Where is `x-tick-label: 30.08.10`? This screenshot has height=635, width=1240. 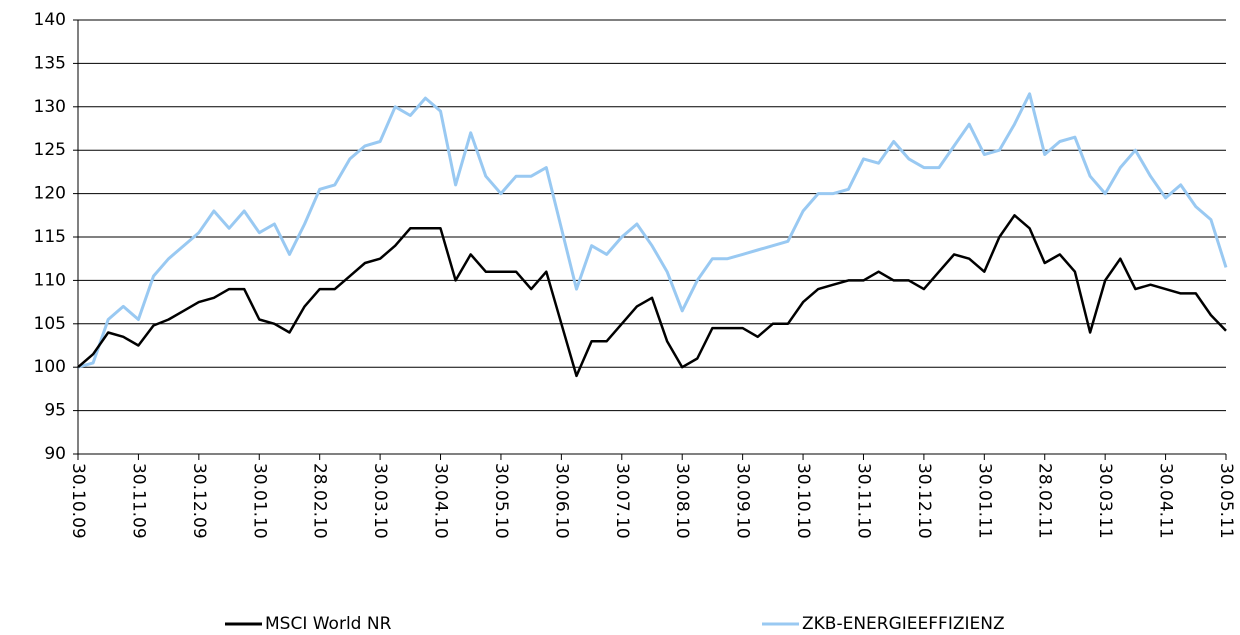
x-tick-label: 30.08.10 is located at coordinates (682, 501).